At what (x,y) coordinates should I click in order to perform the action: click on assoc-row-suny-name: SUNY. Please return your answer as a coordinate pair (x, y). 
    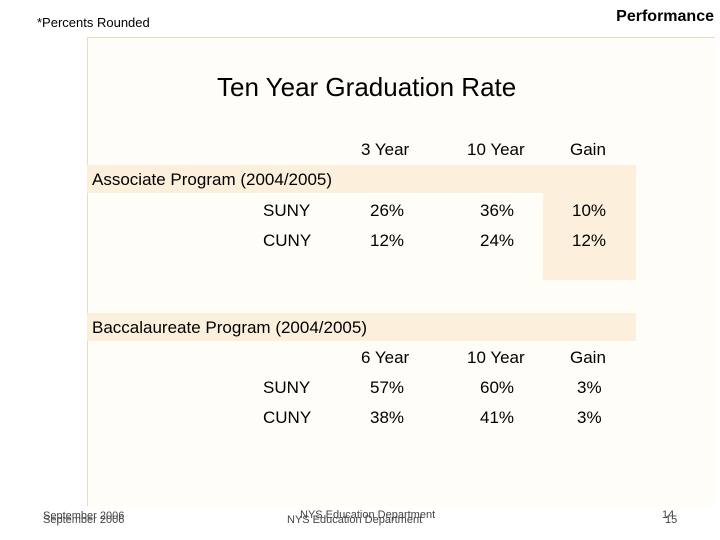
    Looking at the image, I should click on (287, 210).